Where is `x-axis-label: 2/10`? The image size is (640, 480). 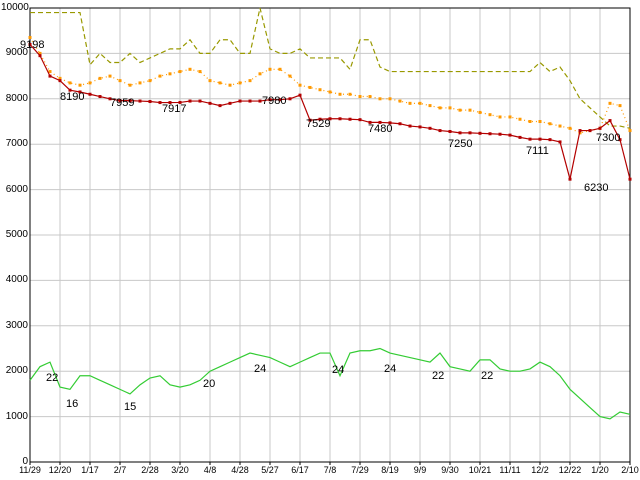
x-axis-label: 2/10 is located at coordinates (630, 470).